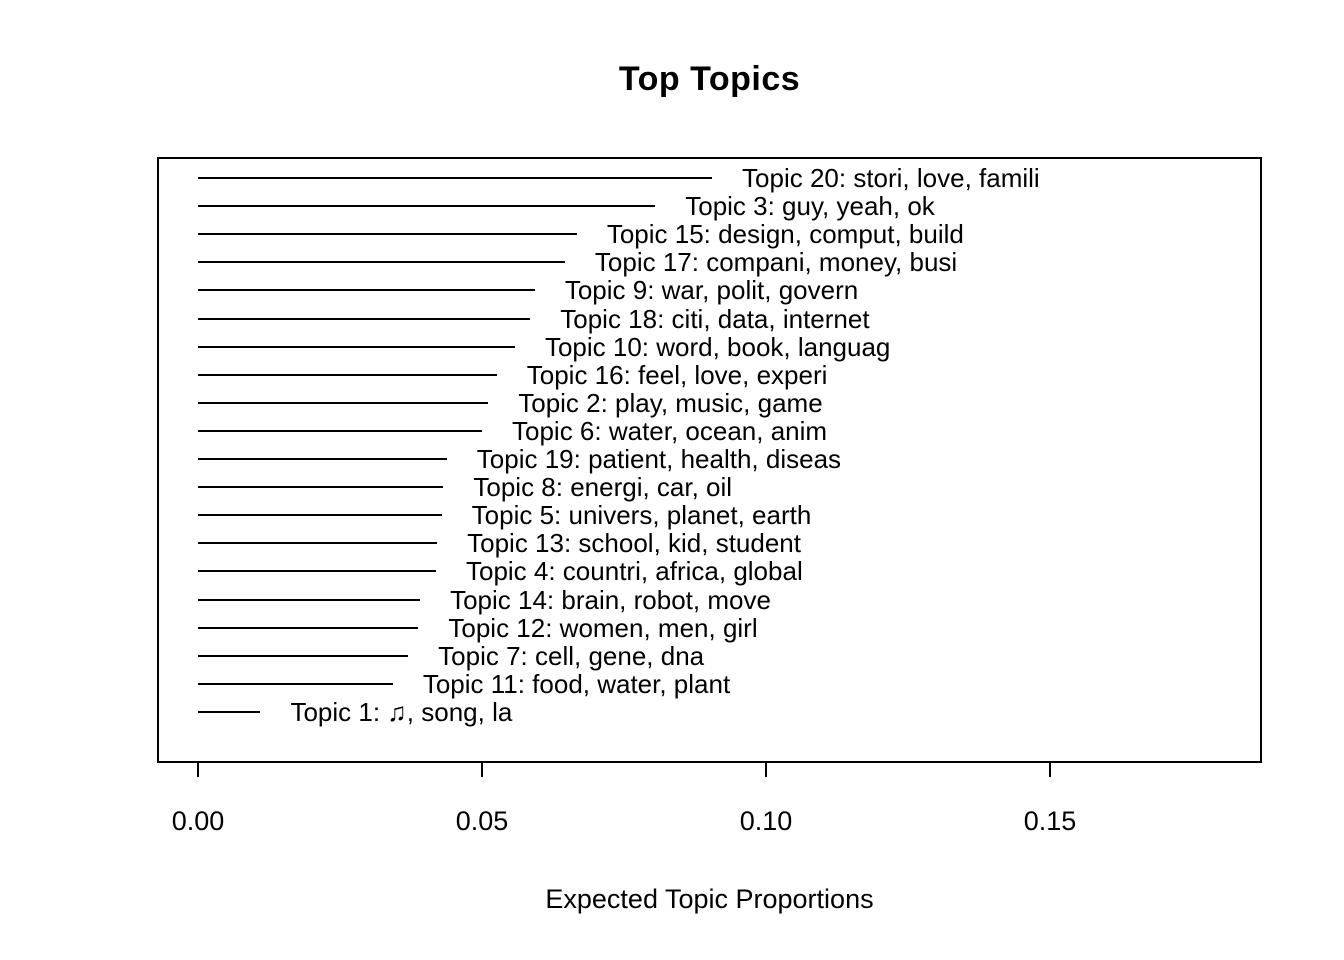 This screenshot has height=960, width=1344. What do you see at coordinates (603, 487) in the screenshot?
I see `topic-label: Topic 8: energi, car, oil` at bounding box center [603, 487].